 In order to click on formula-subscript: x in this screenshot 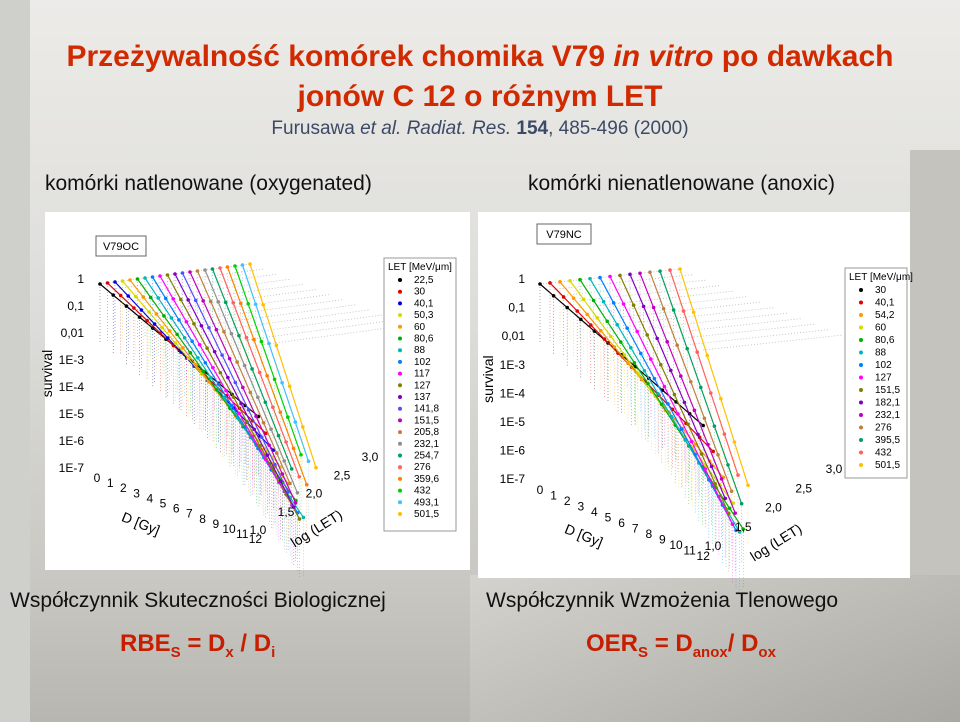, I will do `click(229, 652)`.